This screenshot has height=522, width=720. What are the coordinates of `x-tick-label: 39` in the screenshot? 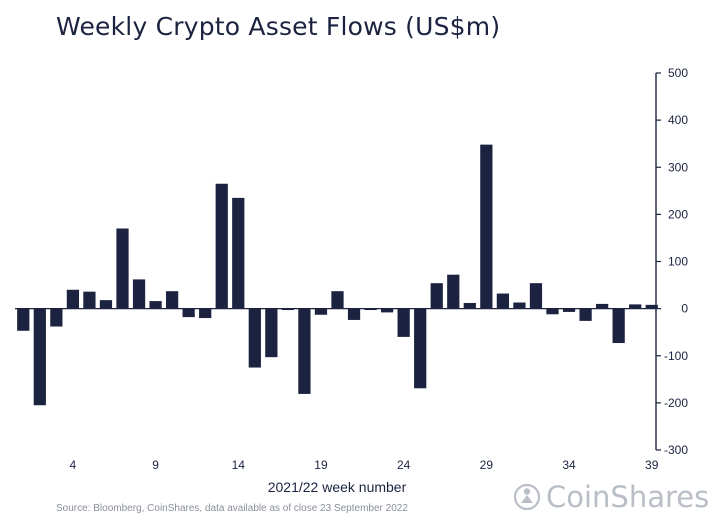 It's located at (652, 465).